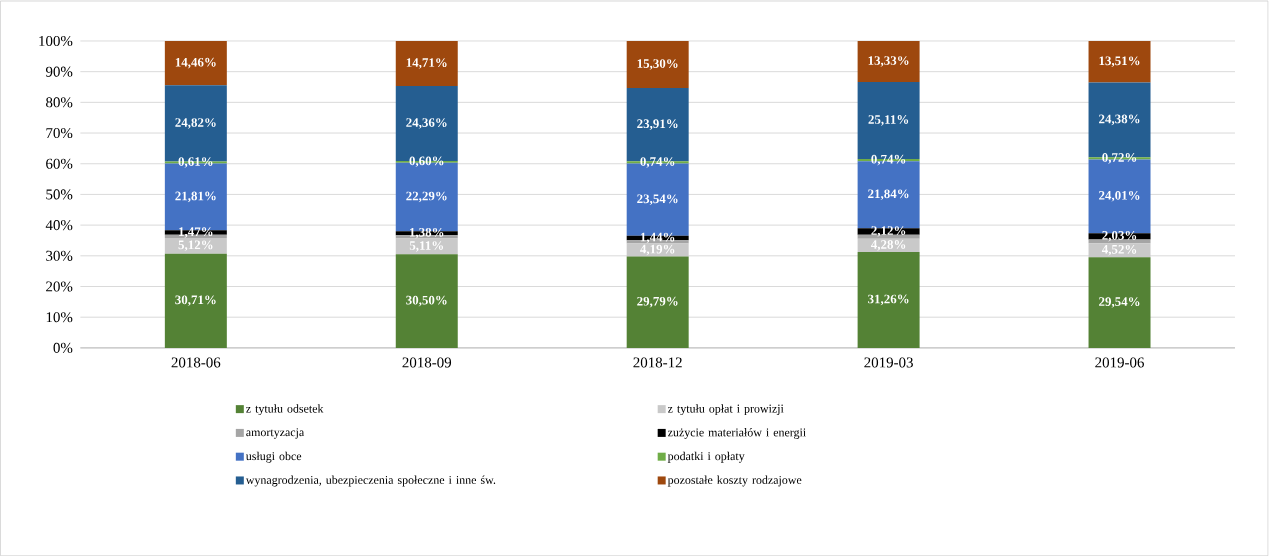  I want to click on data-label: 30,71%, so click(195, 300).